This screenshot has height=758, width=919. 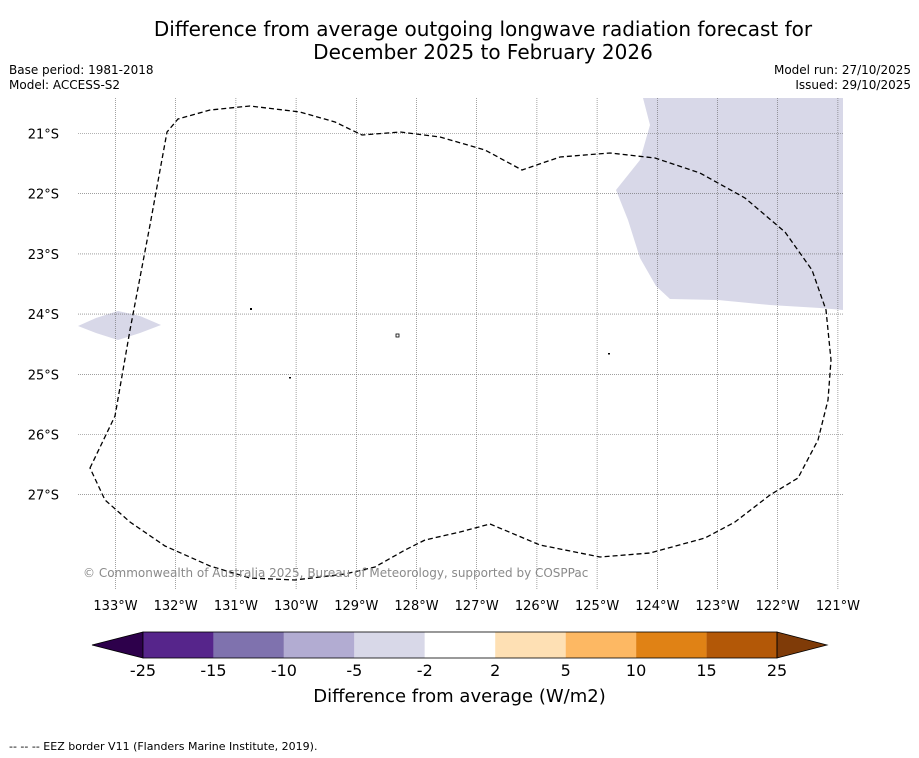 What do you see at coordinates (636, 670) in the screenshot?
I see `colorbar-tick: 10` at bounding box center [636, 670].